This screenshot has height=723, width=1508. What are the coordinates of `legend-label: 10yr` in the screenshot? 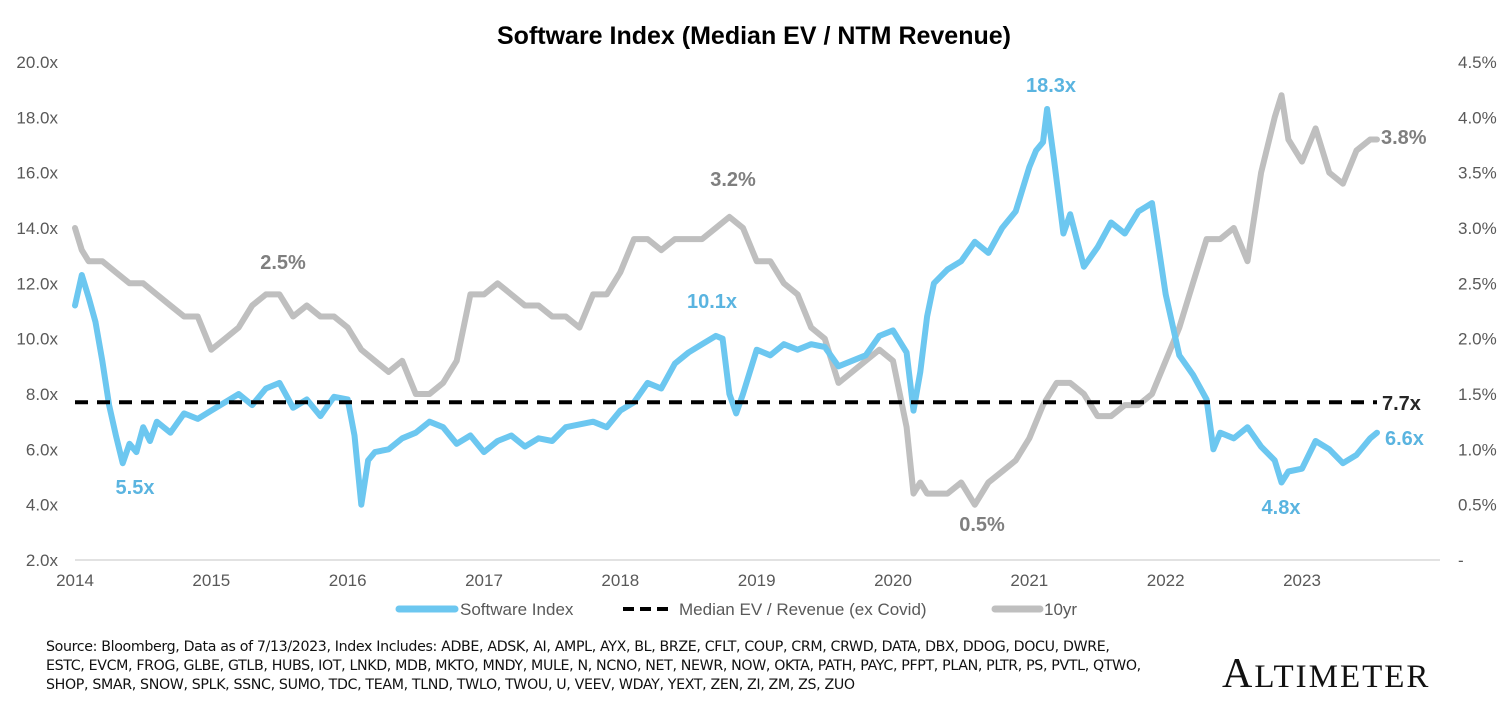 It's located at (1060, 609).